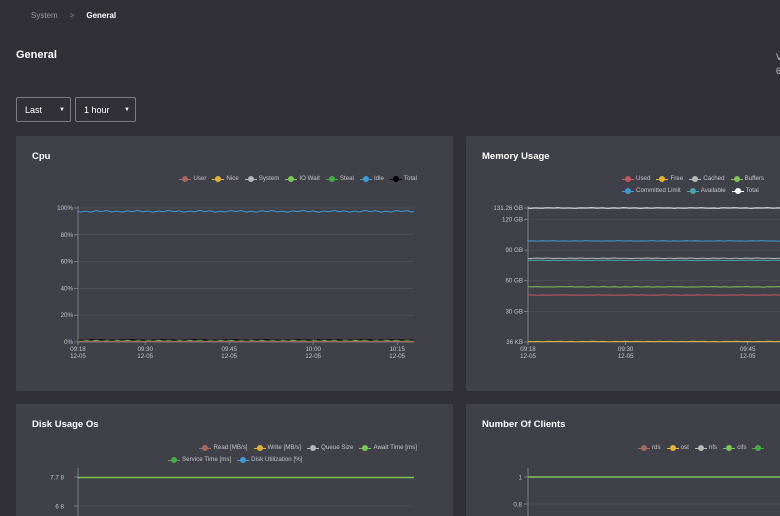 This screenshot has height=516, width=780. Describe the element at coordinates (73, 15) in the screenshot. I see `breadcrumb: System > General` at that location.